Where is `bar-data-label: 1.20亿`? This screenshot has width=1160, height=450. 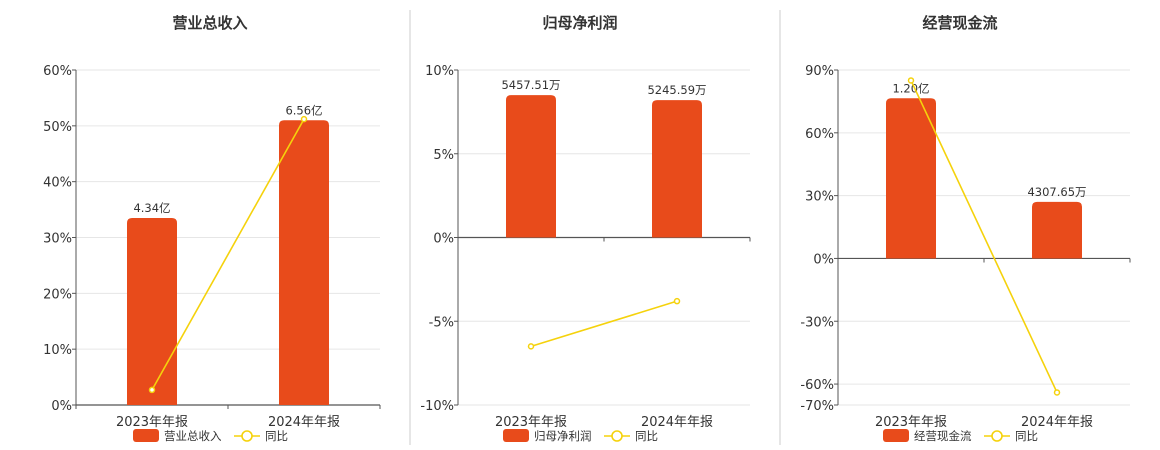 bar-data-label: 1.20亿 is located at coordinates (910, 88).